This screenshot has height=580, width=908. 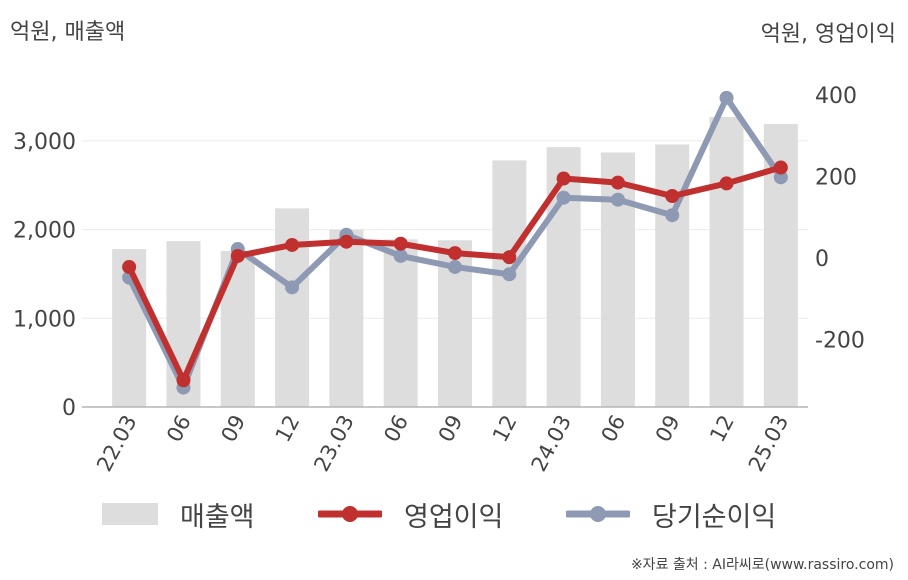 What do you see at coordinates (288, 428) in the screenshot?
I see `x-tick-label-3: 12` at bounding box center [288, 428].